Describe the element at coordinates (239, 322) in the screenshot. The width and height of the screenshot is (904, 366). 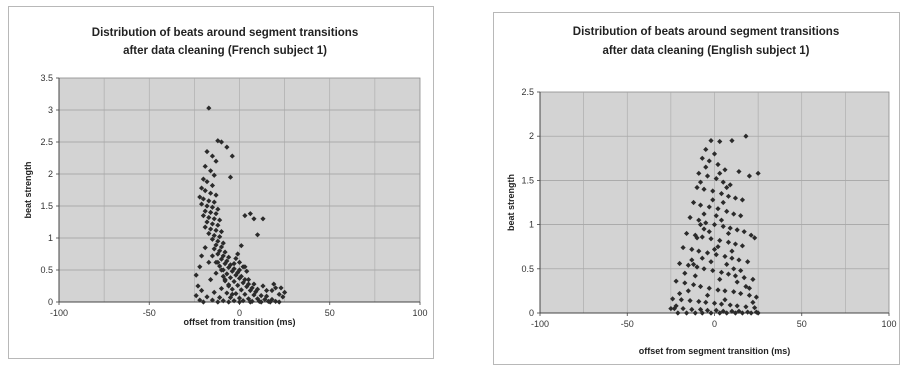
I see `x-axis-label: offset from transition (ms)` at that location.